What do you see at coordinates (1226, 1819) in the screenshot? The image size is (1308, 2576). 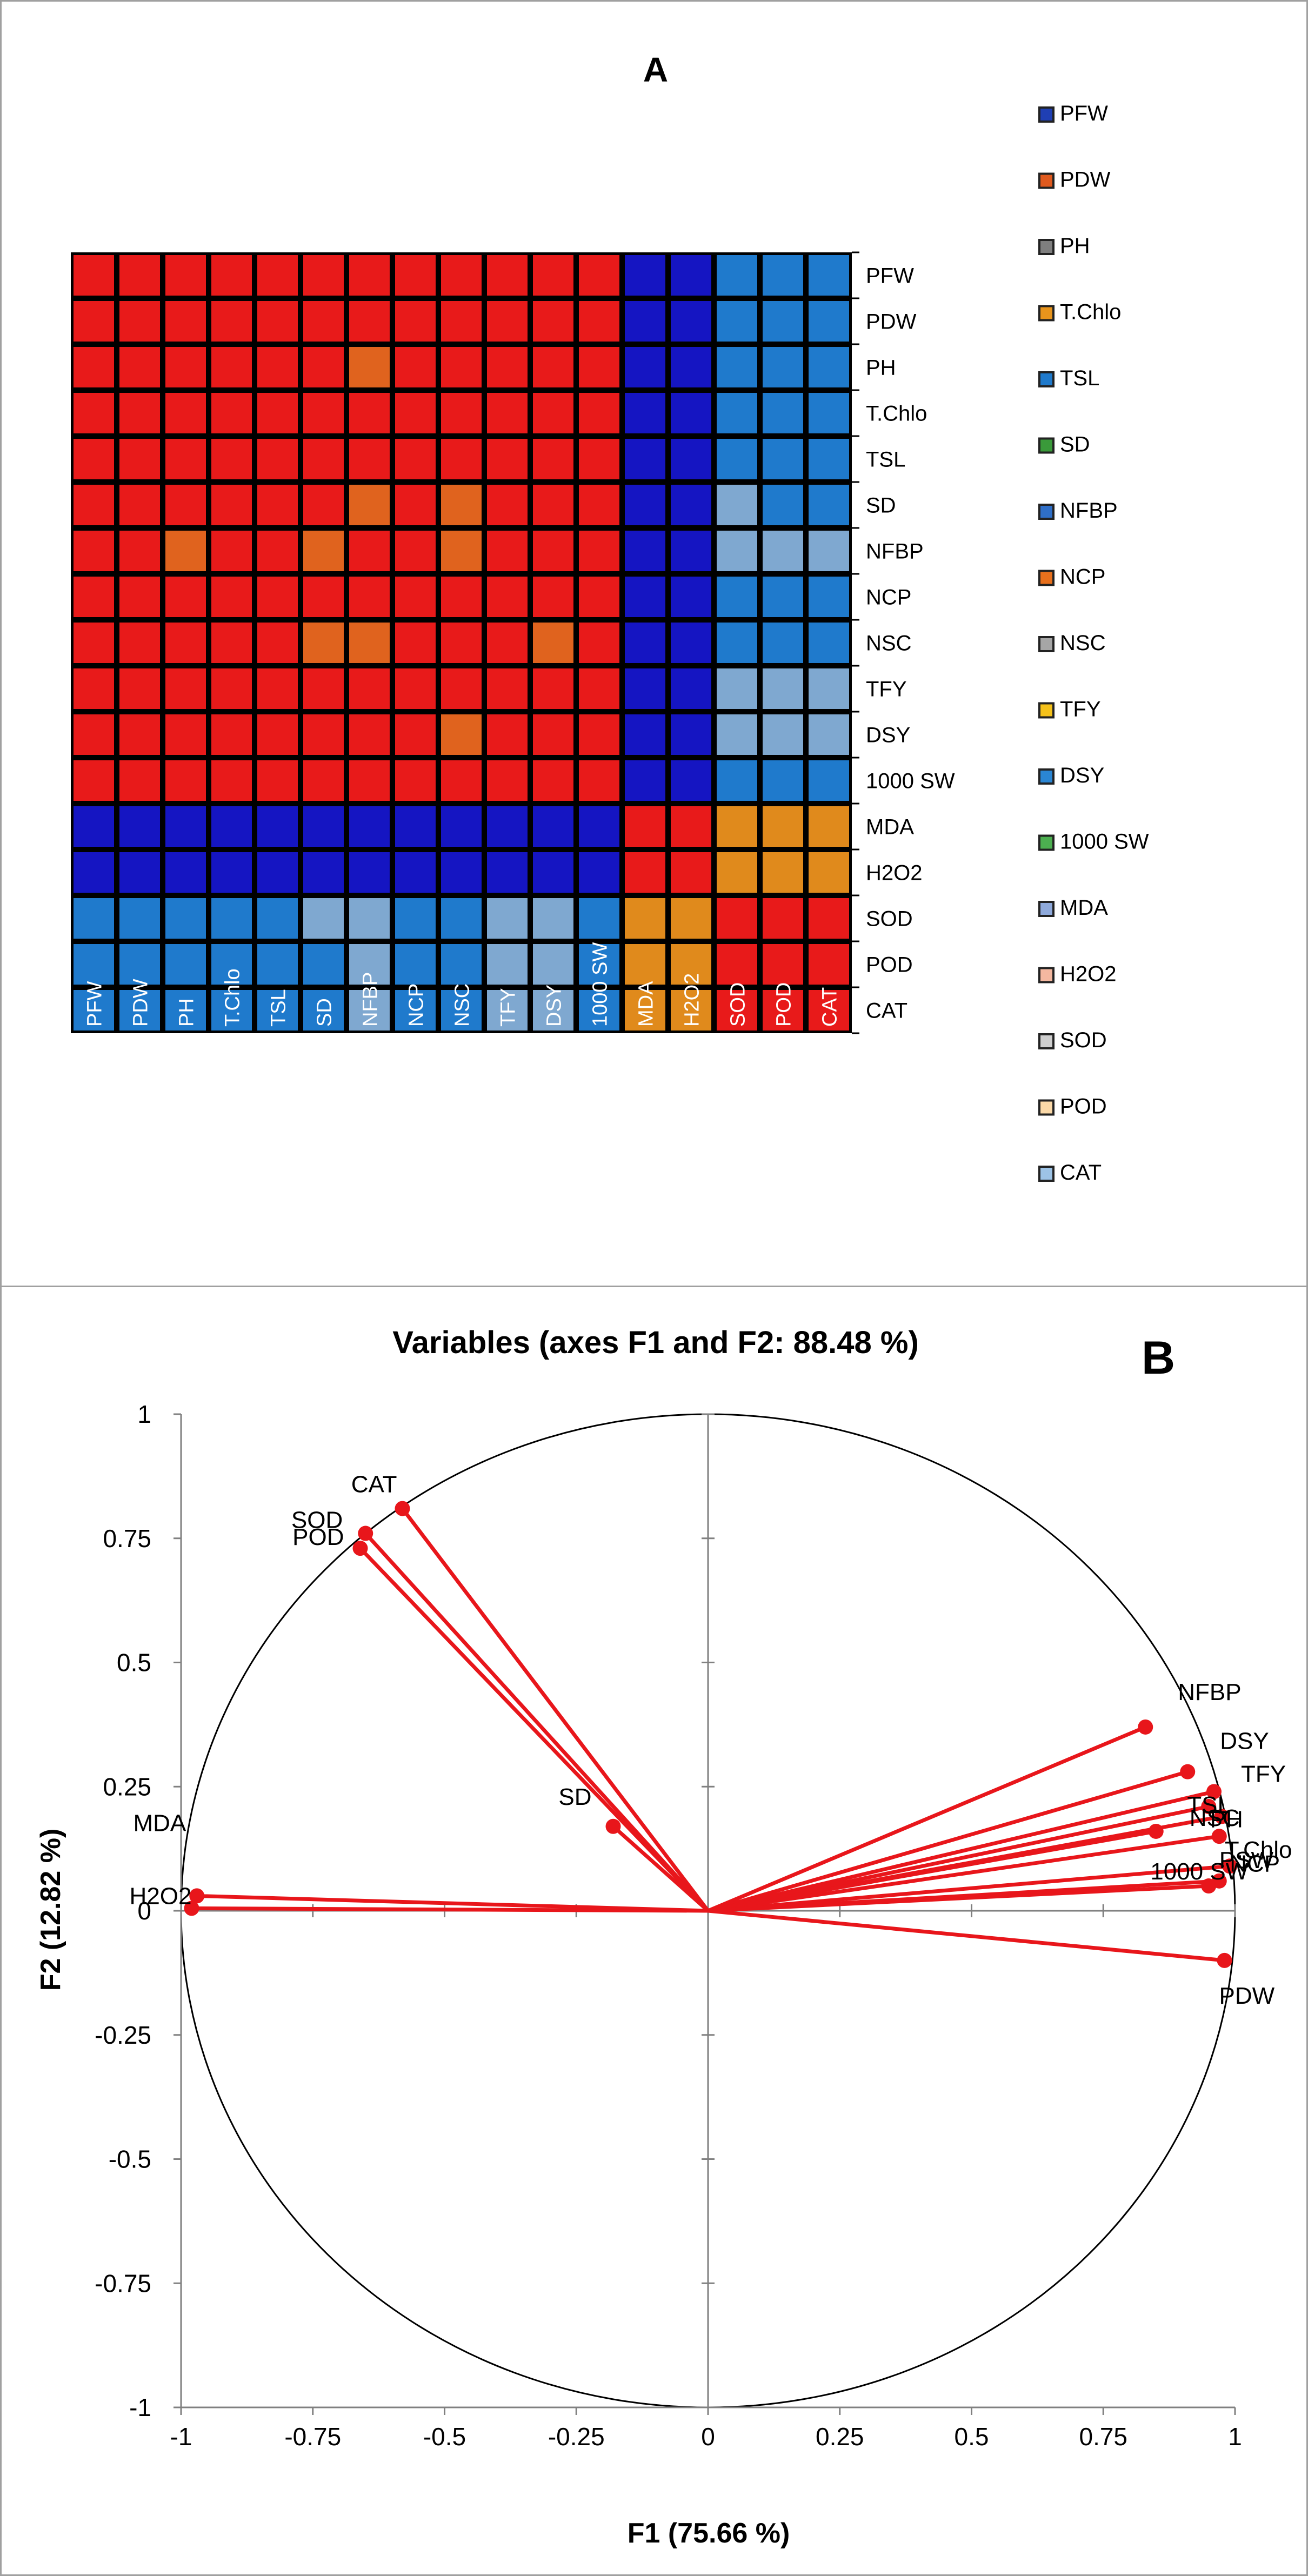 I see `variable-label: PH` at bounding box center [1226, 1819].